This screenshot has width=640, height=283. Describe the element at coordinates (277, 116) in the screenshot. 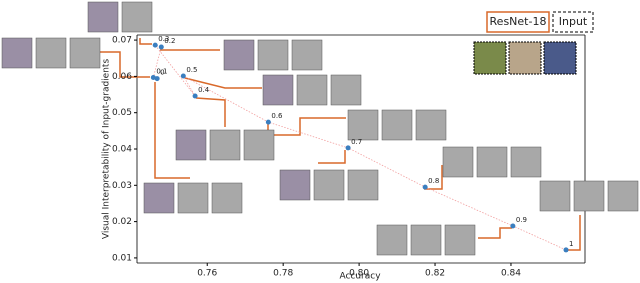

I see `point-label: 0.6` at that location.